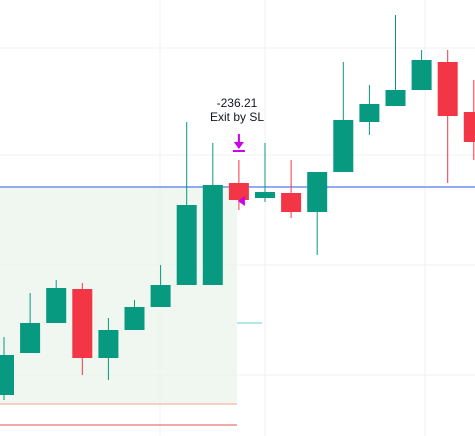 Image resolution: width=475 pixels, height=436 pixels. I want to click on exit-point, so click(241, 201).